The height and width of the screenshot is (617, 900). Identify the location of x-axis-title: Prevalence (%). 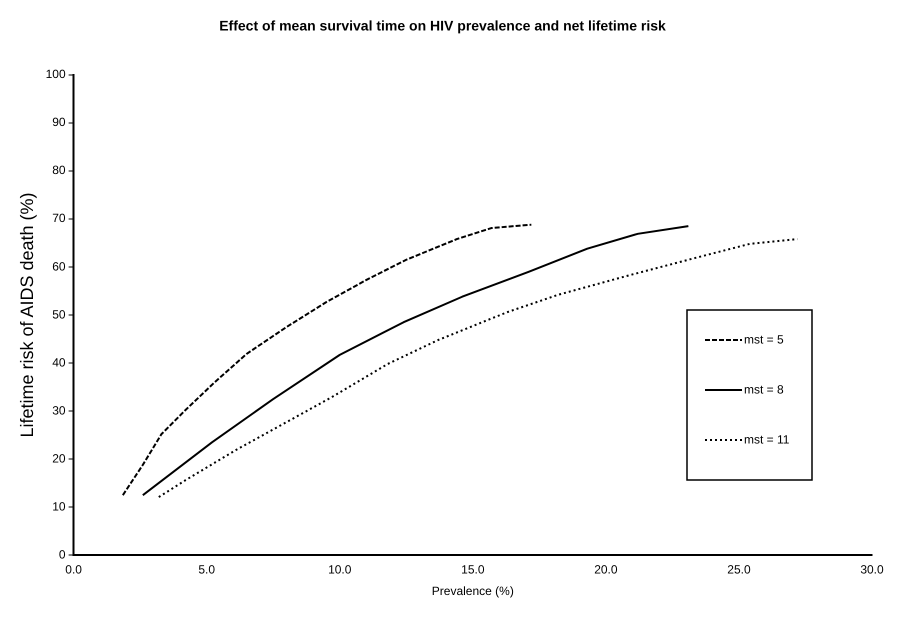
(473, 591).